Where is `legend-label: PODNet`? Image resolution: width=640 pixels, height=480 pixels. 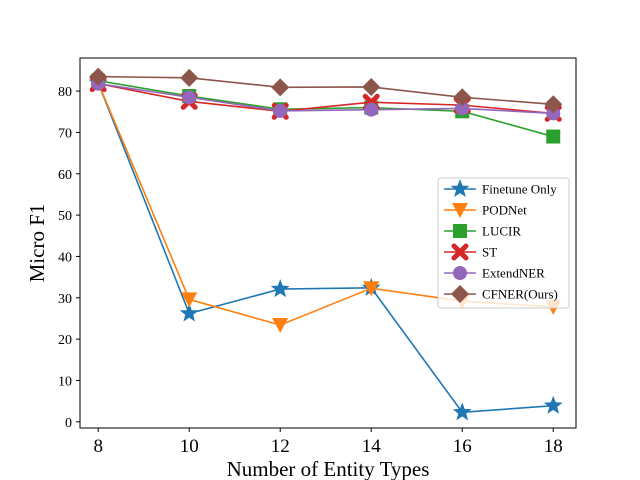 legend-label: PODNet is located at coordinates (504, 210).